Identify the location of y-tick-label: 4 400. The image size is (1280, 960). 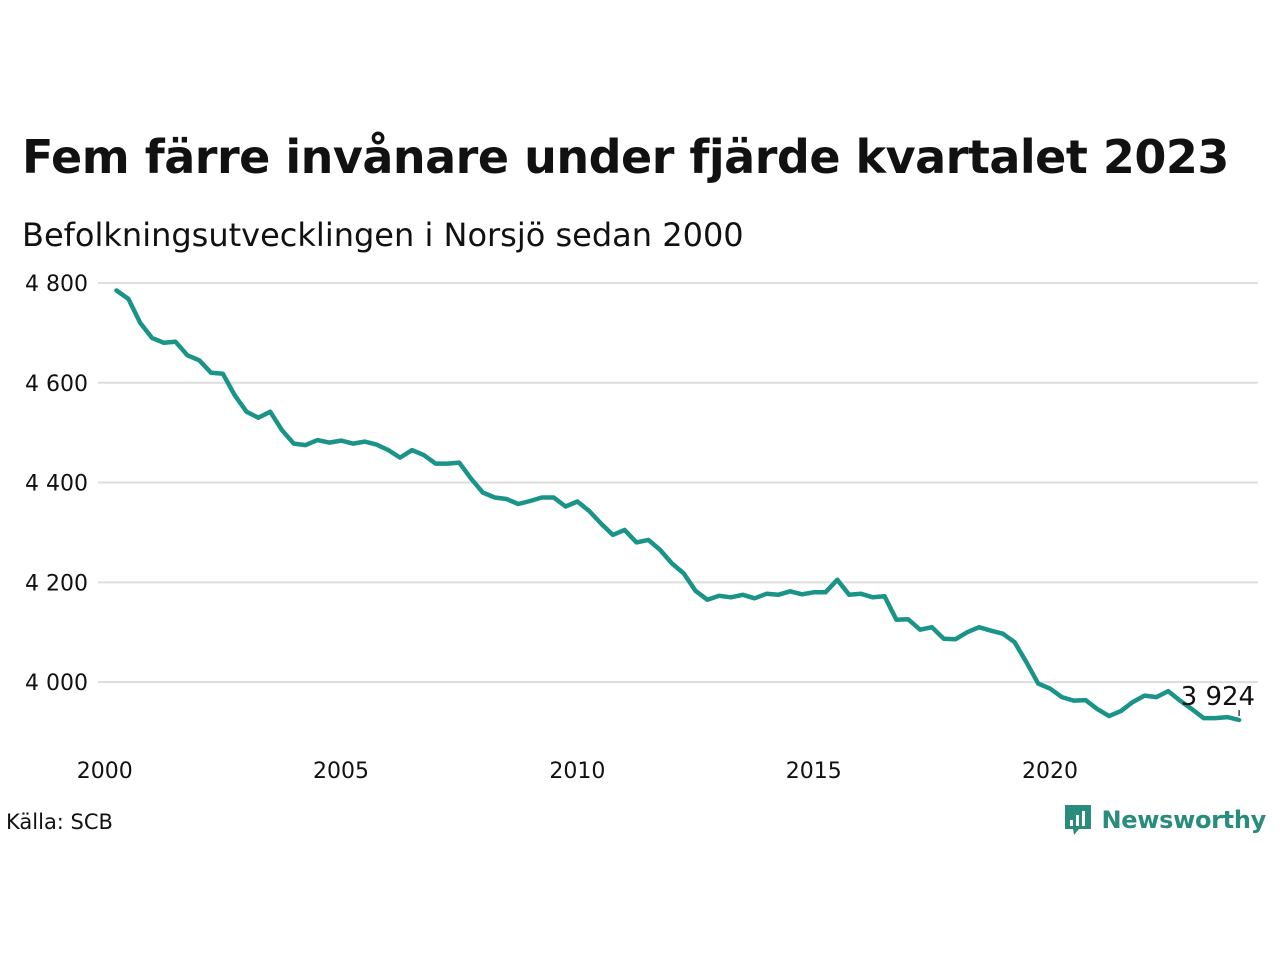
(56, 484).